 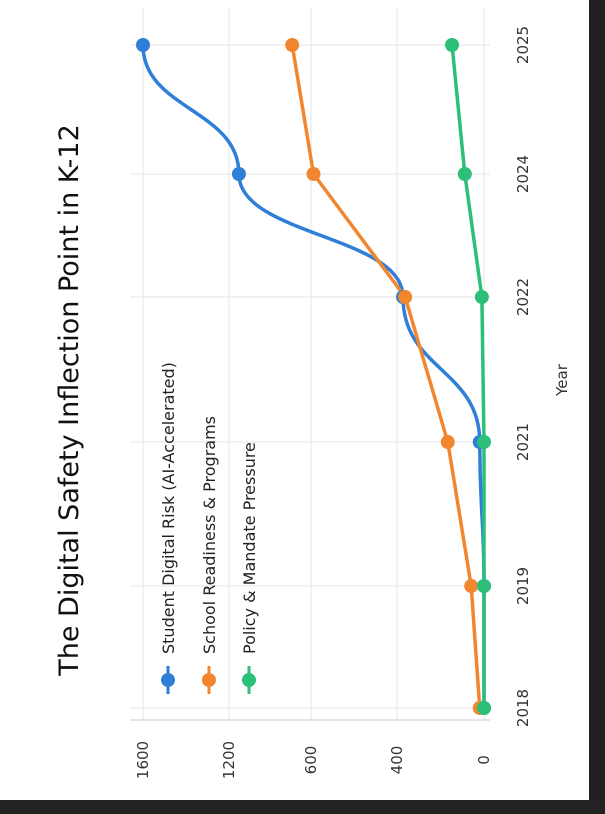 I want to click on x-tick-label-4: 2024, so click(x=523, y=174).